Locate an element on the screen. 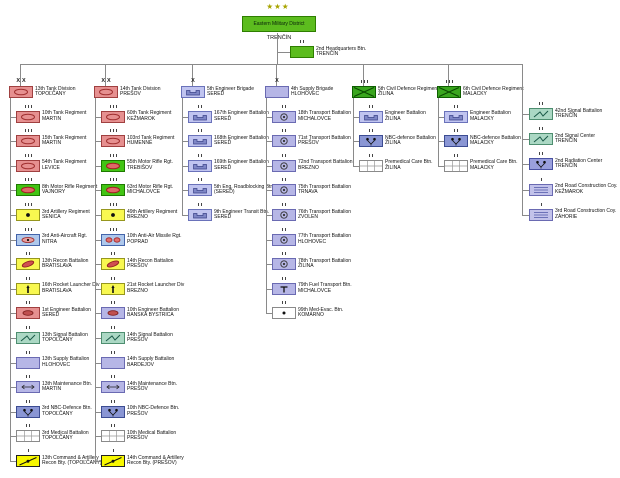 The height and width of the screenshot is (478, 620). unit-label: 5th Eng. Roadblocking Btn. (SEREĎ) is located at coordinates (247, 190).